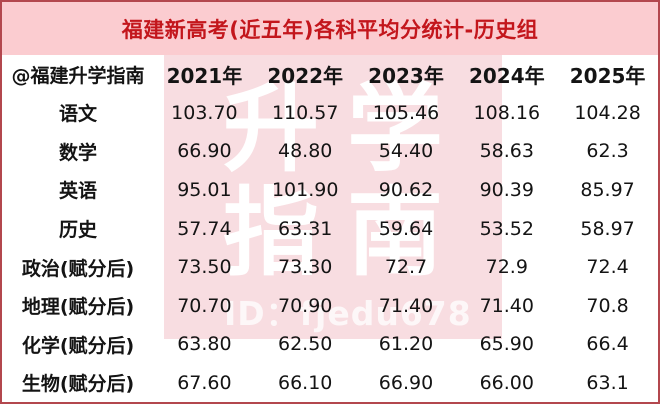  What do you see at coordinates (204, 344) in the screenshot?
I see `score-cell: 63.80` at bounding box center [204, 344].